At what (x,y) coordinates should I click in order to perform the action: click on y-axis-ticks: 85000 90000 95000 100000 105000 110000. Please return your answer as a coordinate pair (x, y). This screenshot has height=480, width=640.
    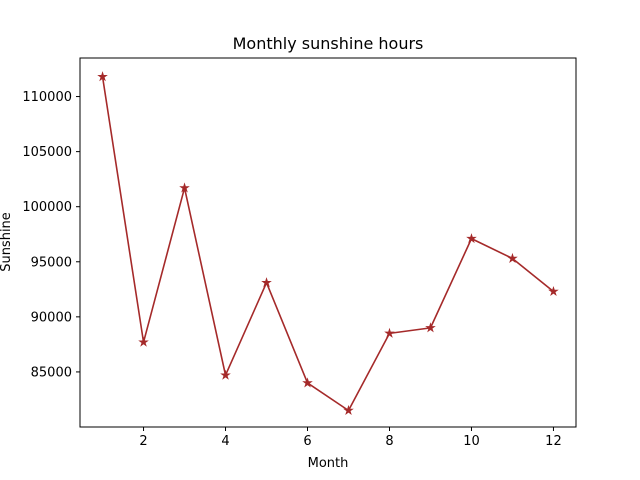
    Looking at the image, I should click on (51, 235).